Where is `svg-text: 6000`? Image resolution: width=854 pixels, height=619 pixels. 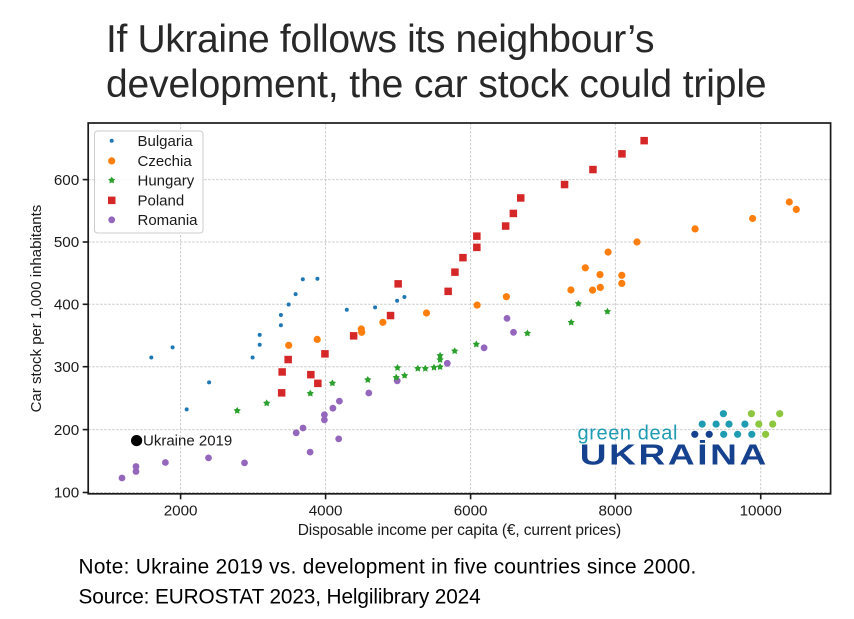 svg-text: 6000 is located at coordinates (471, 511).